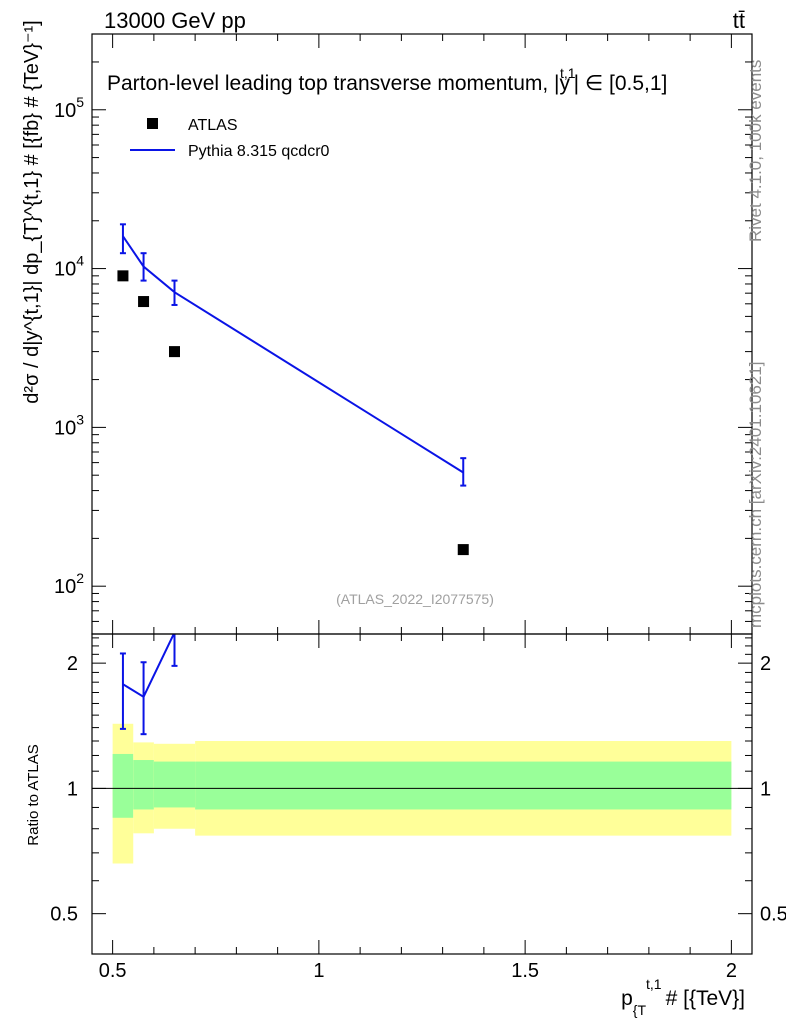 The image size is (786, 1024). I want to click on ratio-y-tick-label-left: 0.5, so click(64, 915).